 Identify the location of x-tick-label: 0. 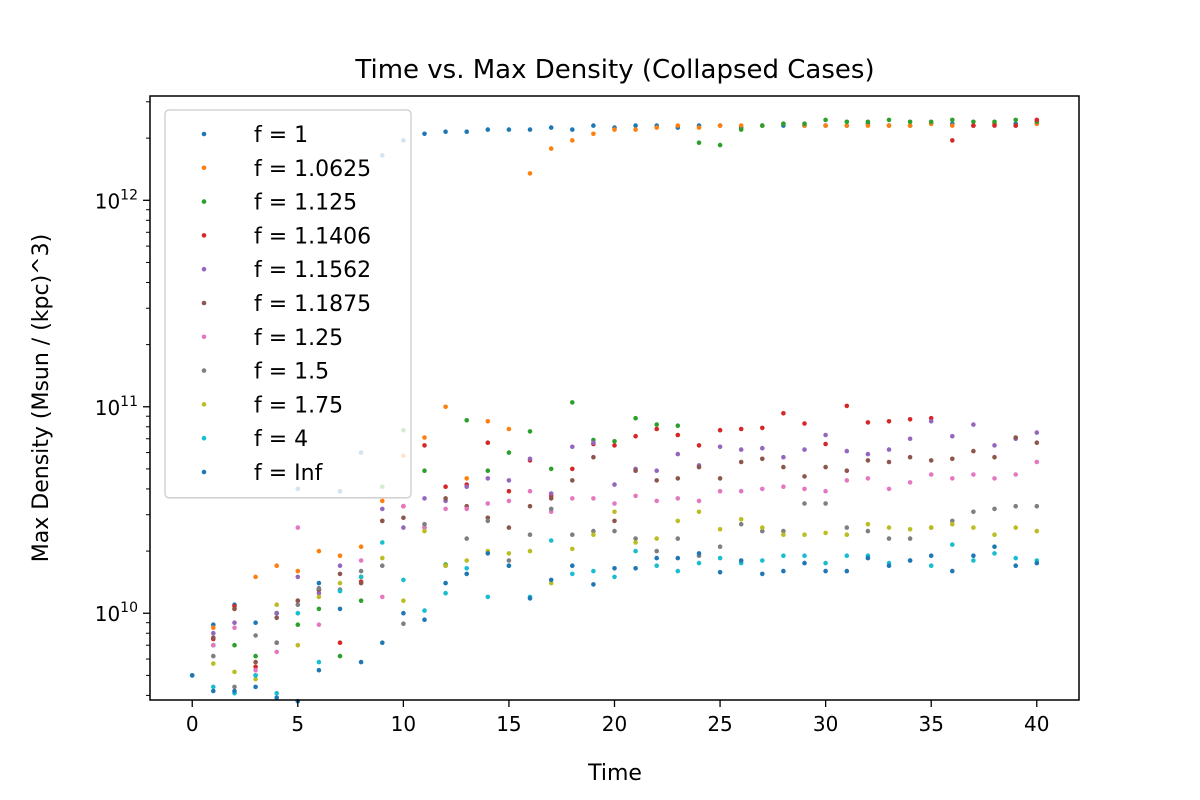
(192, 724).